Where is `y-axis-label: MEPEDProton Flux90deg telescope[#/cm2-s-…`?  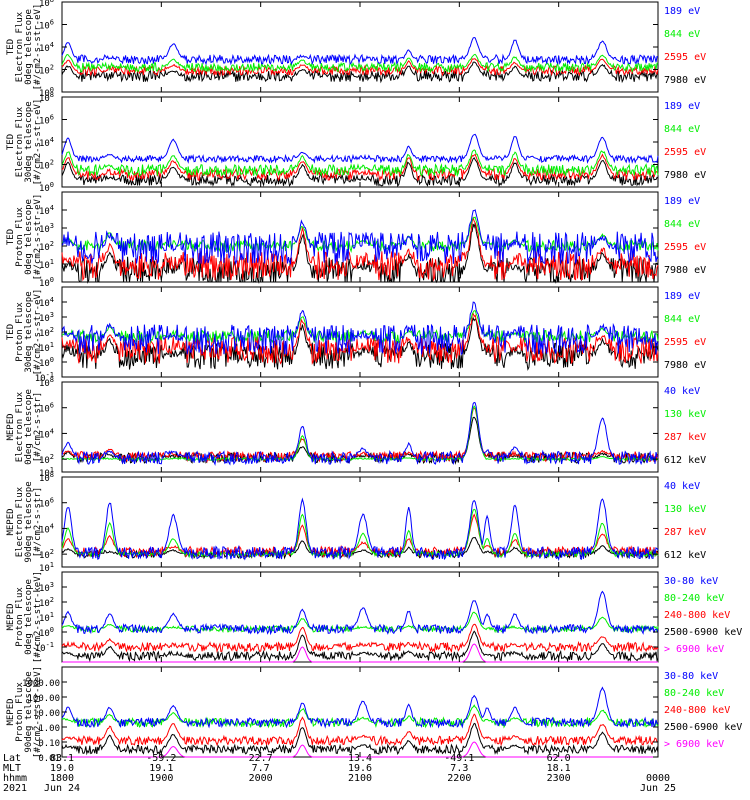 y-axis-label: MEPEDProton Flux90deg telescope[#/cm2-s-… is located at coordinates (24, 712).